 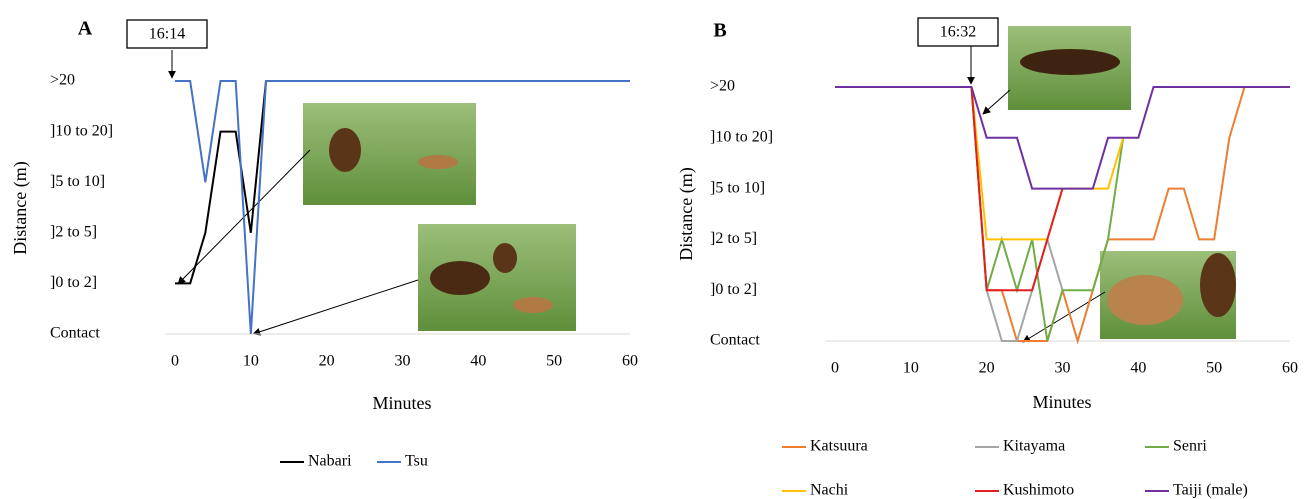 What do you see at coordinates (1070, 62) in the screenshot?
I see `photo-horses` at bounding box center [1070, 62].